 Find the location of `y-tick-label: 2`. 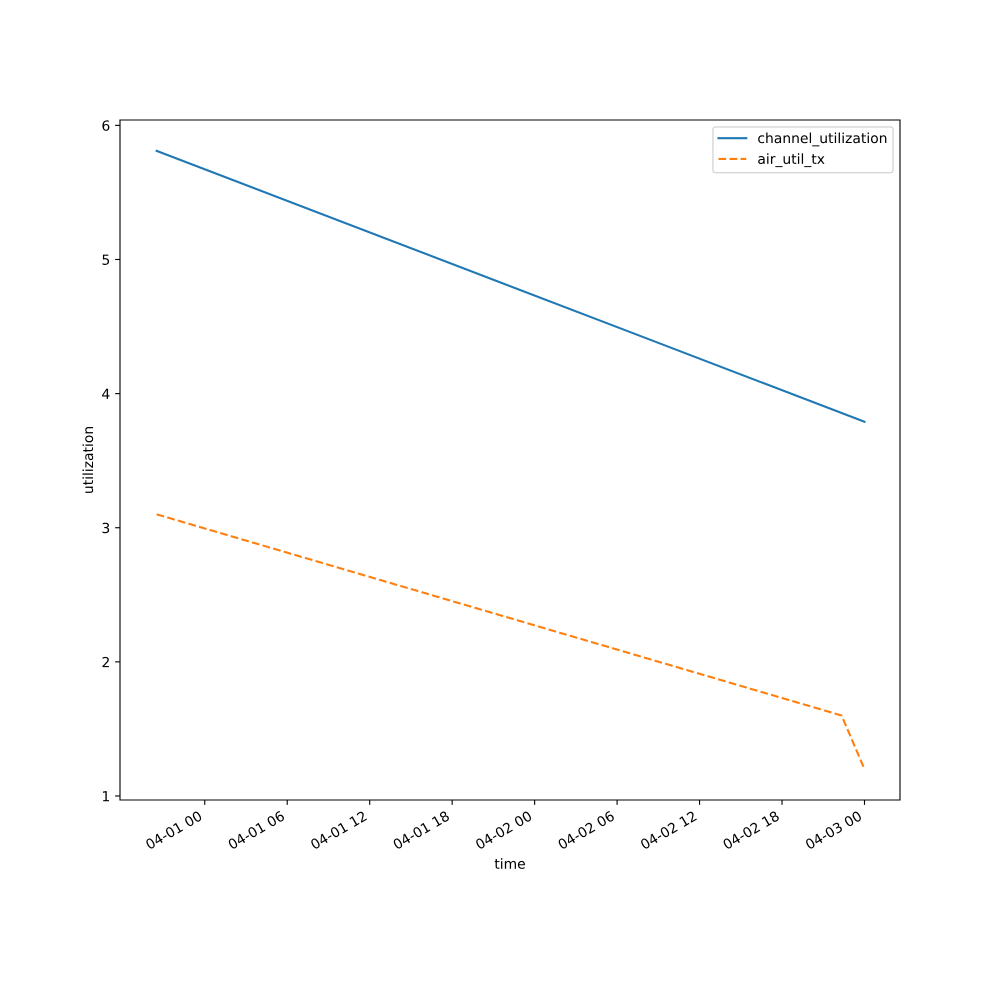

y-tick-label: 2 is located at coordinates (105, 662).